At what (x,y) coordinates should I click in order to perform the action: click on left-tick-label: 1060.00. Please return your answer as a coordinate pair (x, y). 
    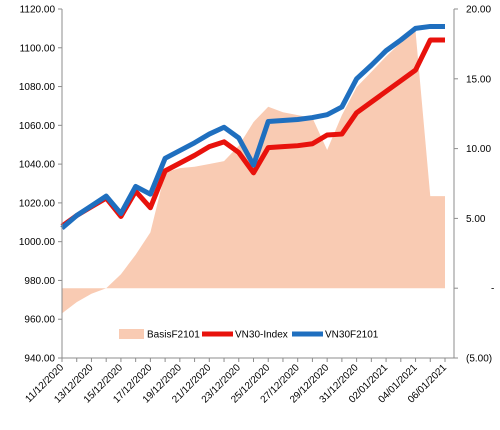
    Looking at the image, I should click on (37, 126).